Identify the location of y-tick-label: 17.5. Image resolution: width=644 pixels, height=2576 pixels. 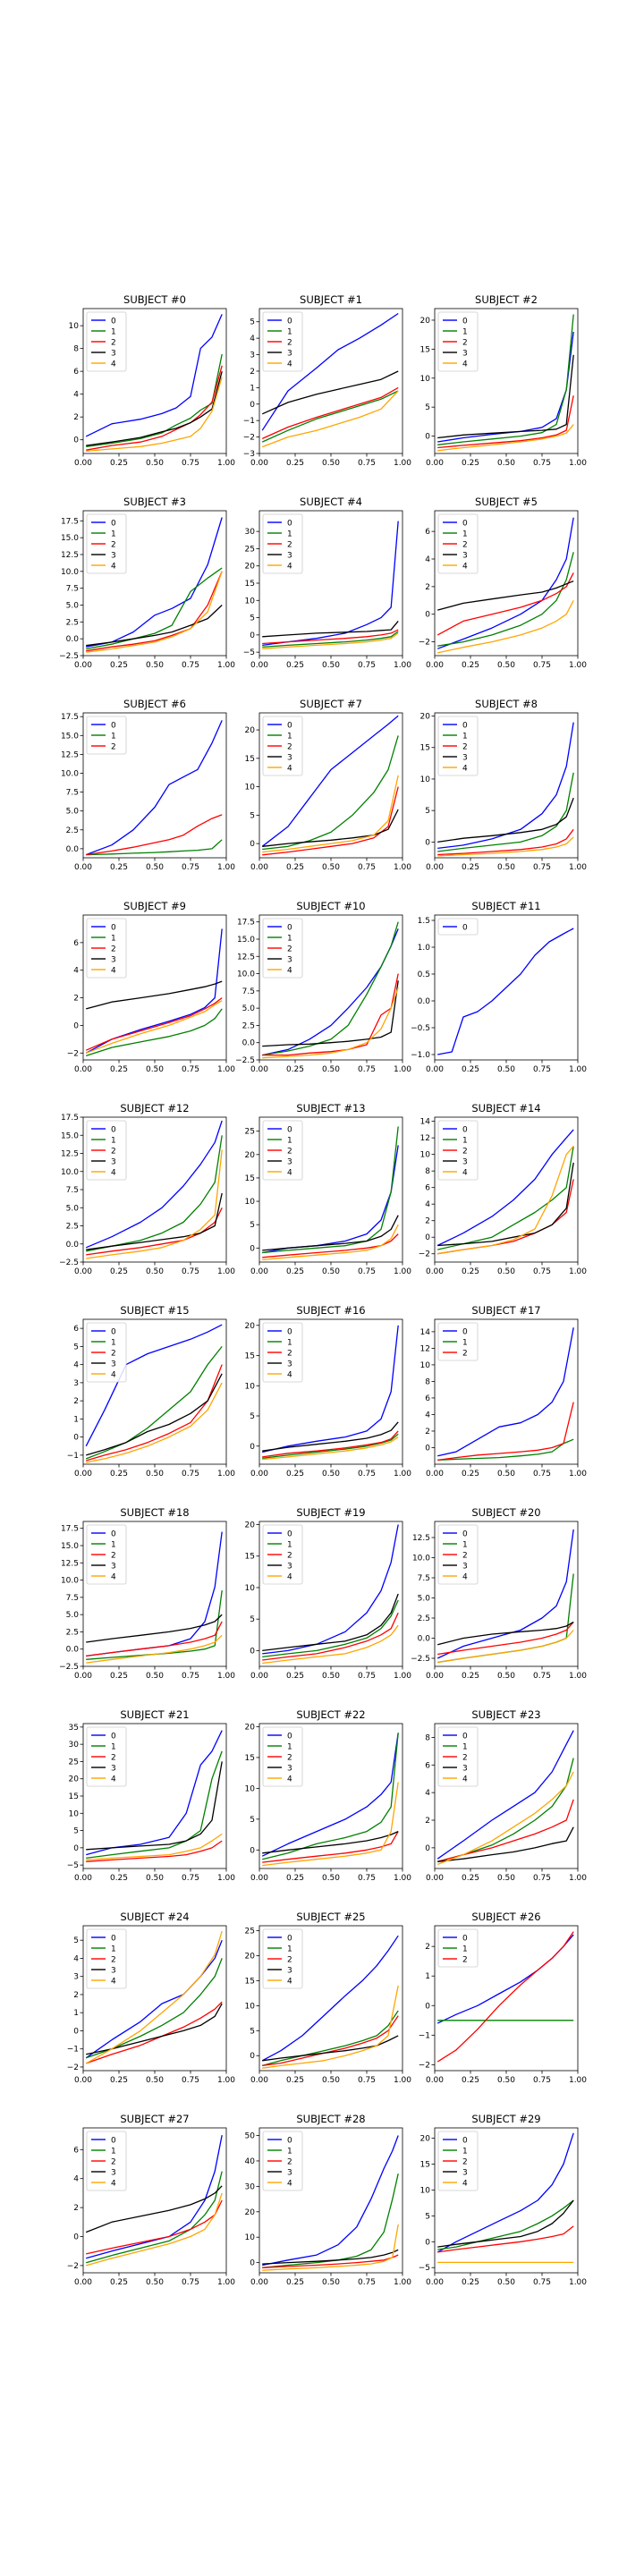
(70, 1118).